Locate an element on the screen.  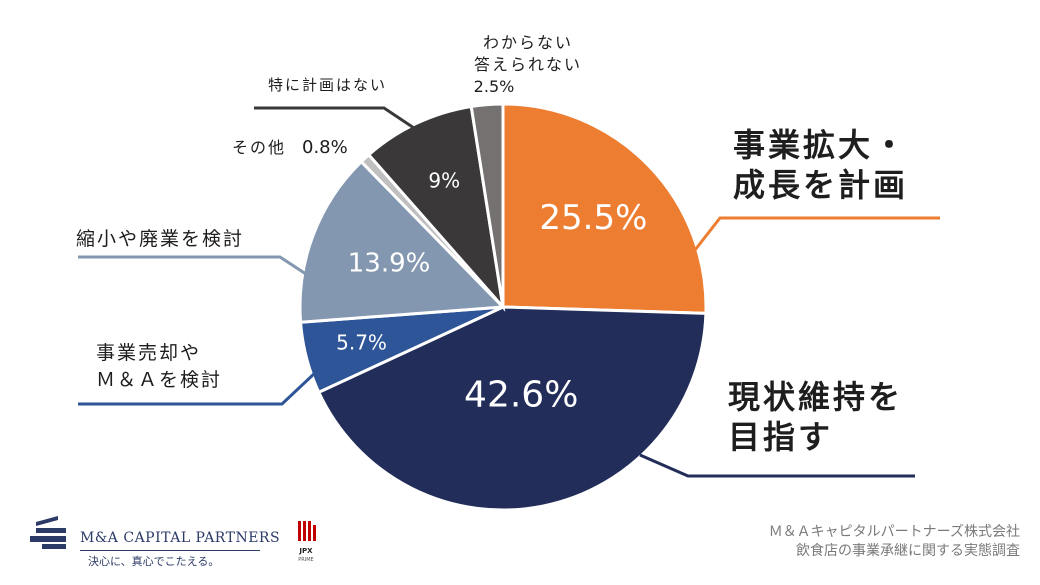
slice-category-label-4-line-0: その他 is located at coordinates (259, 147).